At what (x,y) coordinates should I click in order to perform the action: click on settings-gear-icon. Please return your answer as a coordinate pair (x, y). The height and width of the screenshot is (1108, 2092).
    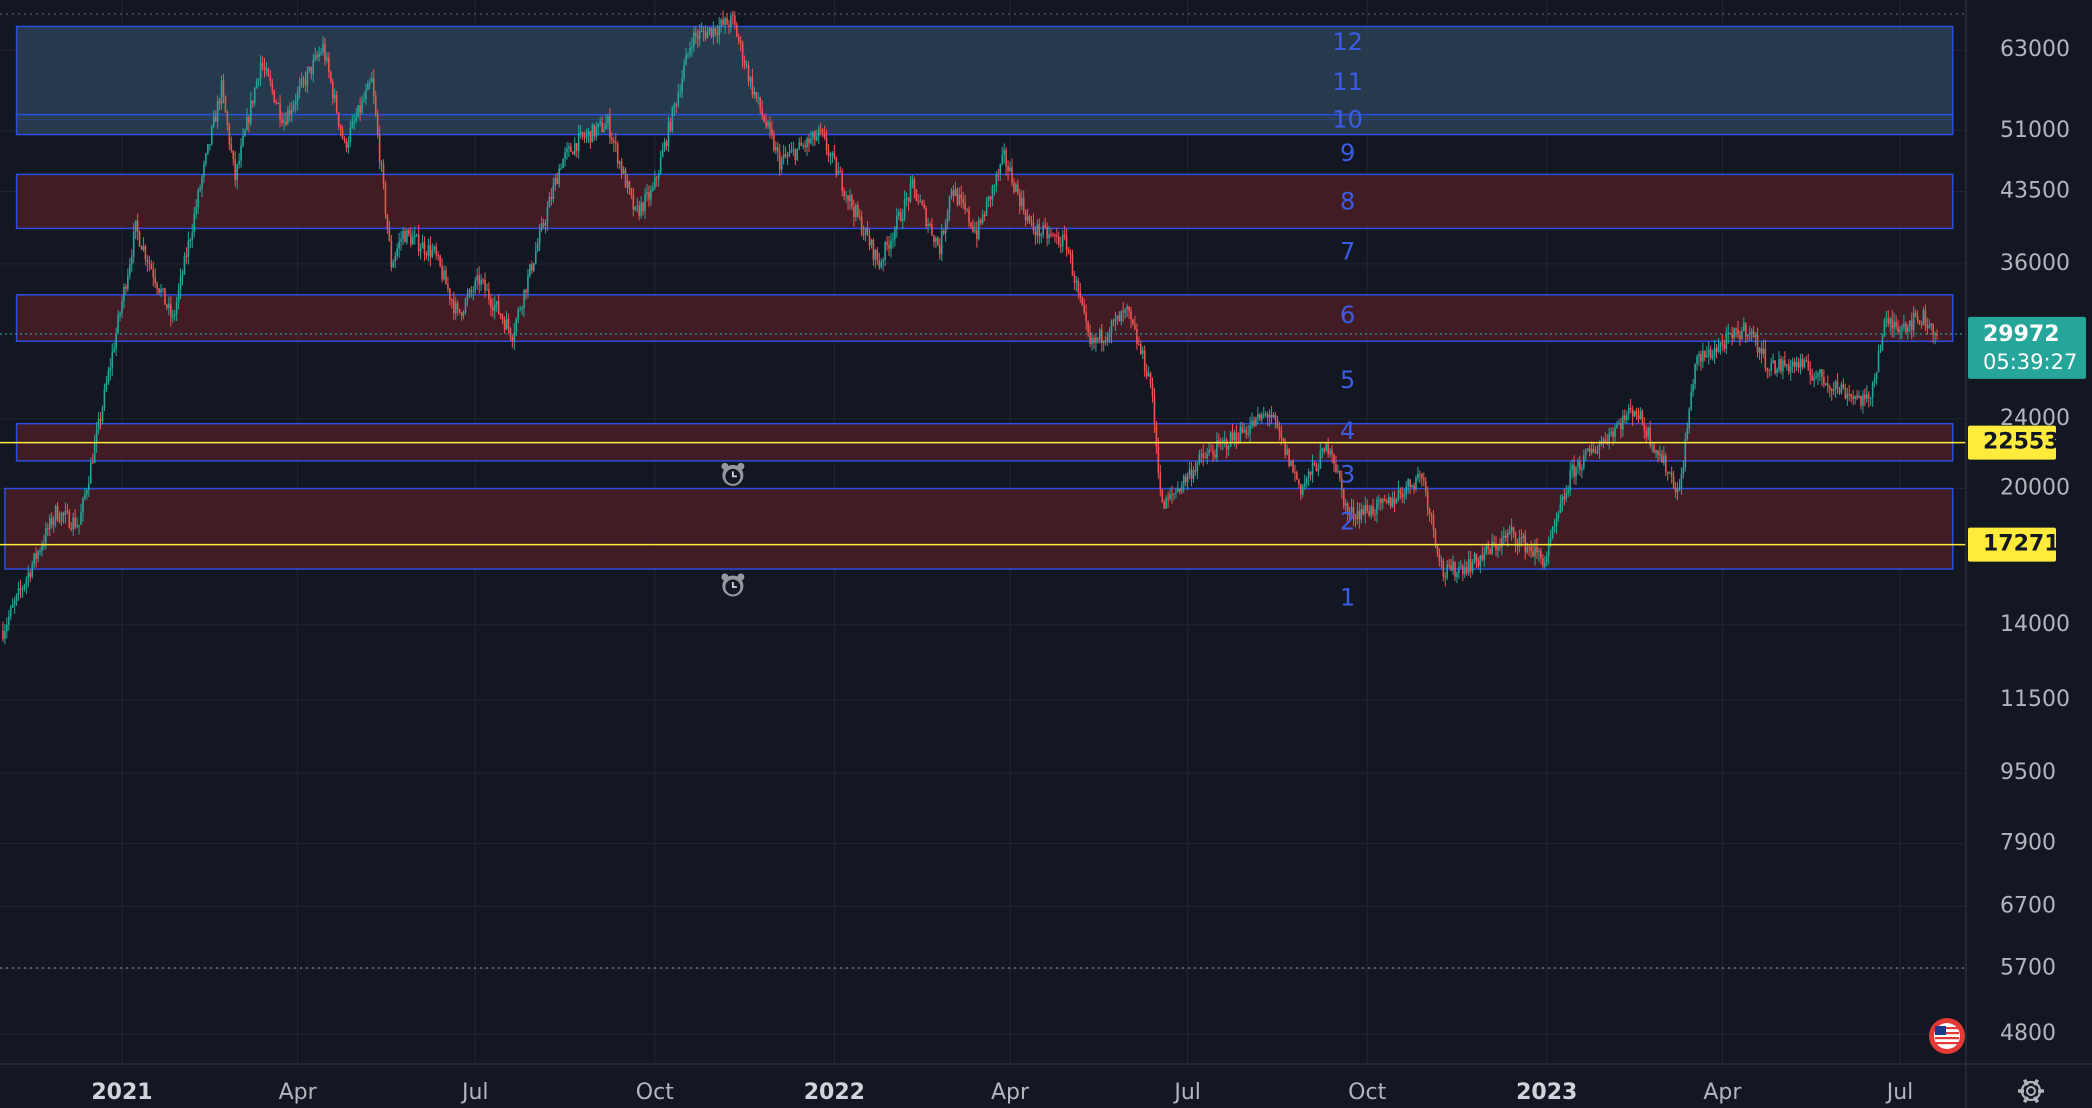
    Looking at the image, I should click on (2031, 1091).